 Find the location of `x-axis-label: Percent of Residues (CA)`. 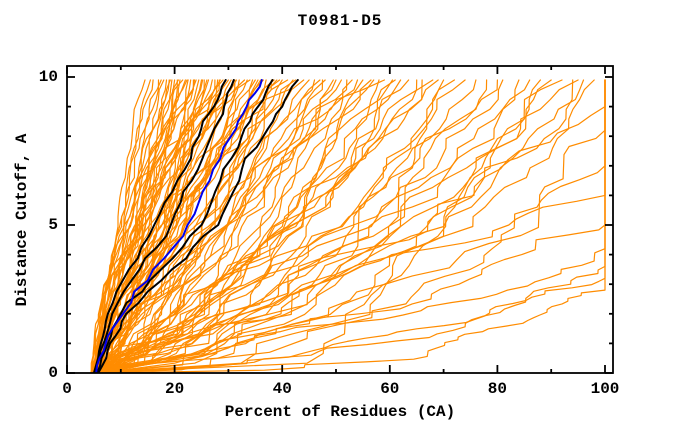

x-axis-label: Percent of Residues (CA) is located at coordinates (340, 412).